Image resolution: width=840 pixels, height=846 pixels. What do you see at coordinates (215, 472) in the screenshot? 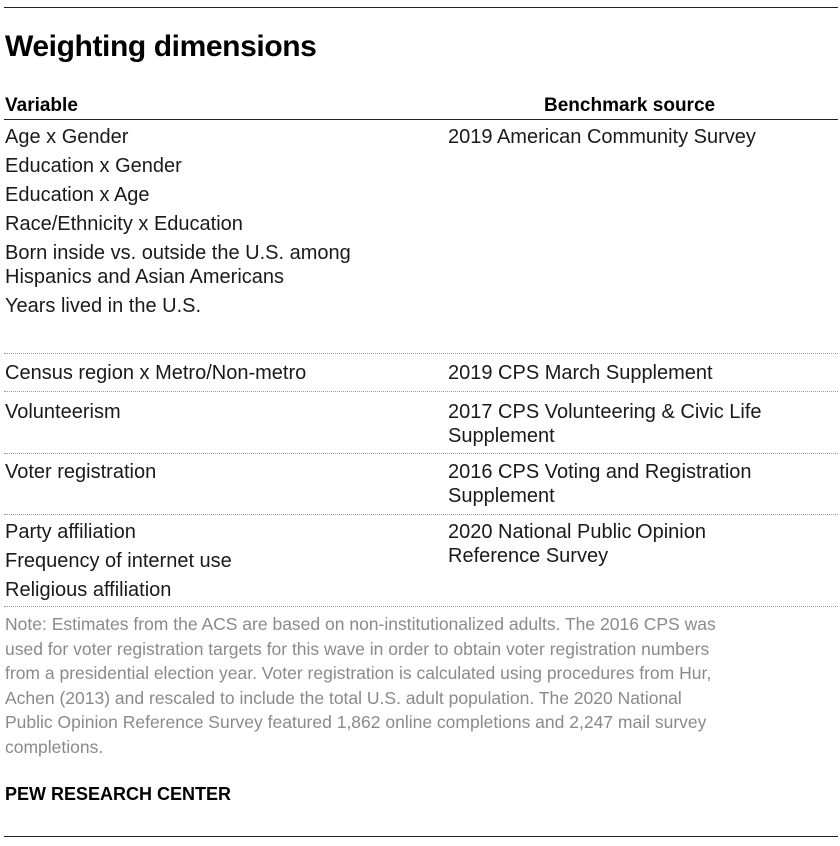
I see `variable-cell: Voter registration` at bounding box center [215, 472].